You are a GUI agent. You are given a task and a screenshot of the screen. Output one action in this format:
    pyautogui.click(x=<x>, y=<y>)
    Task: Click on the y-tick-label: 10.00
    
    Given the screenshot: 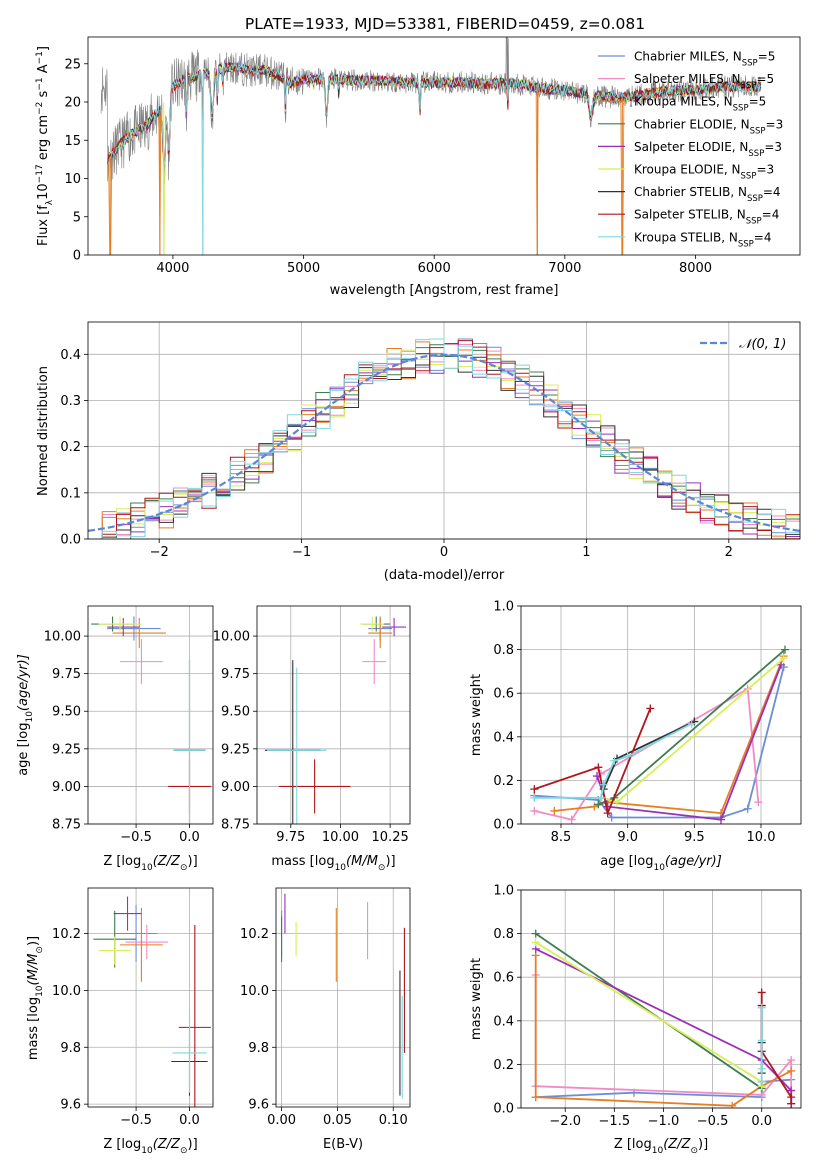 What is the action you would take?
    pyautogui.click(x=231, y=637)
    